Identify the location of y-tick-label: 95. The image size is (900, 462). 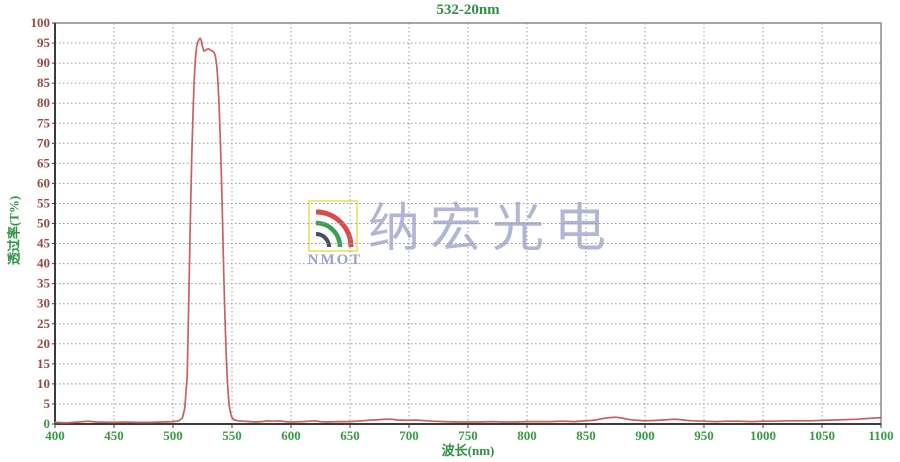
(44, 42).